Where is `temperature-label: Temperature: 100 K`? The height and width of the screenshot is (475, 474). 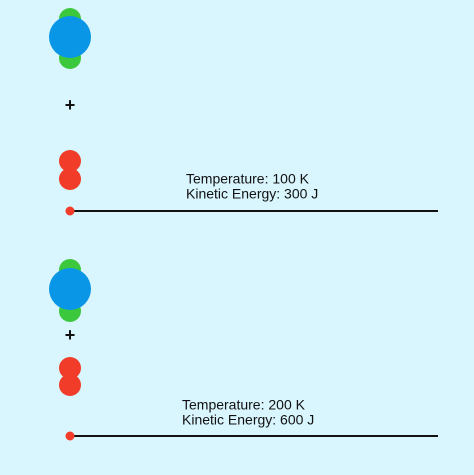 temperature-label: Temperature: 100 K is located at coordinates (248, 179).